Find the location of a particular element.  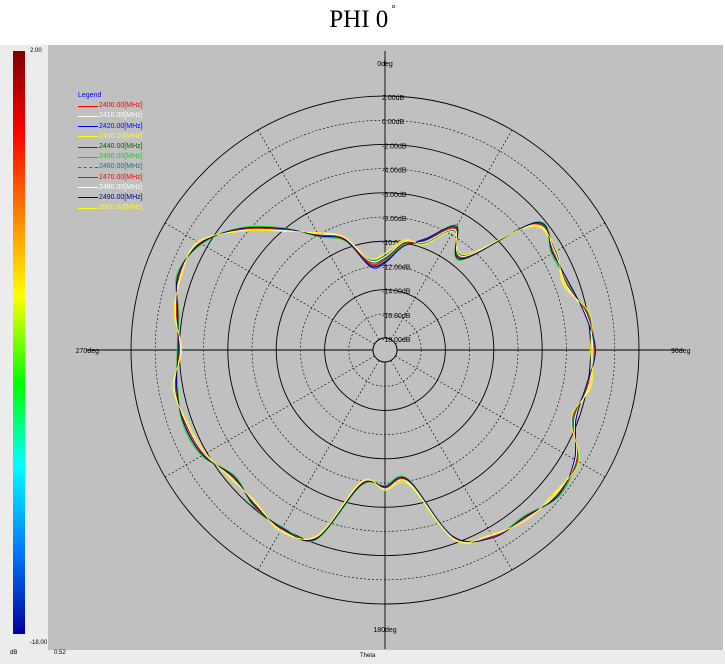

legend-label: 2480.00[MHz] is located at coordinates (121, 187).